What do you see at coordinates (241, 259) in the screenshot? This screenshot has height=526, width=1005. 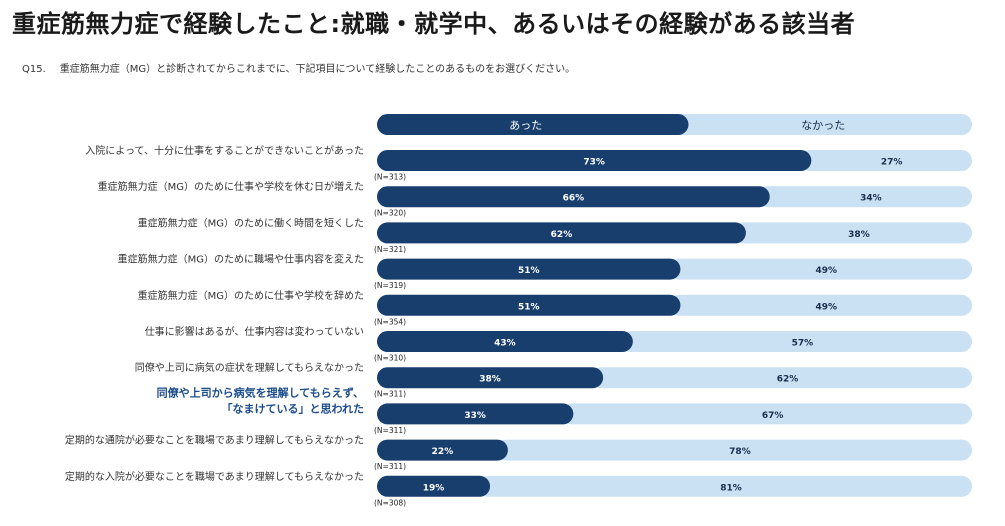 I see `row-label-4: 重症筋無力症（MG）のために職場や仕事内容を変えた` at bounding box center [241, 259].